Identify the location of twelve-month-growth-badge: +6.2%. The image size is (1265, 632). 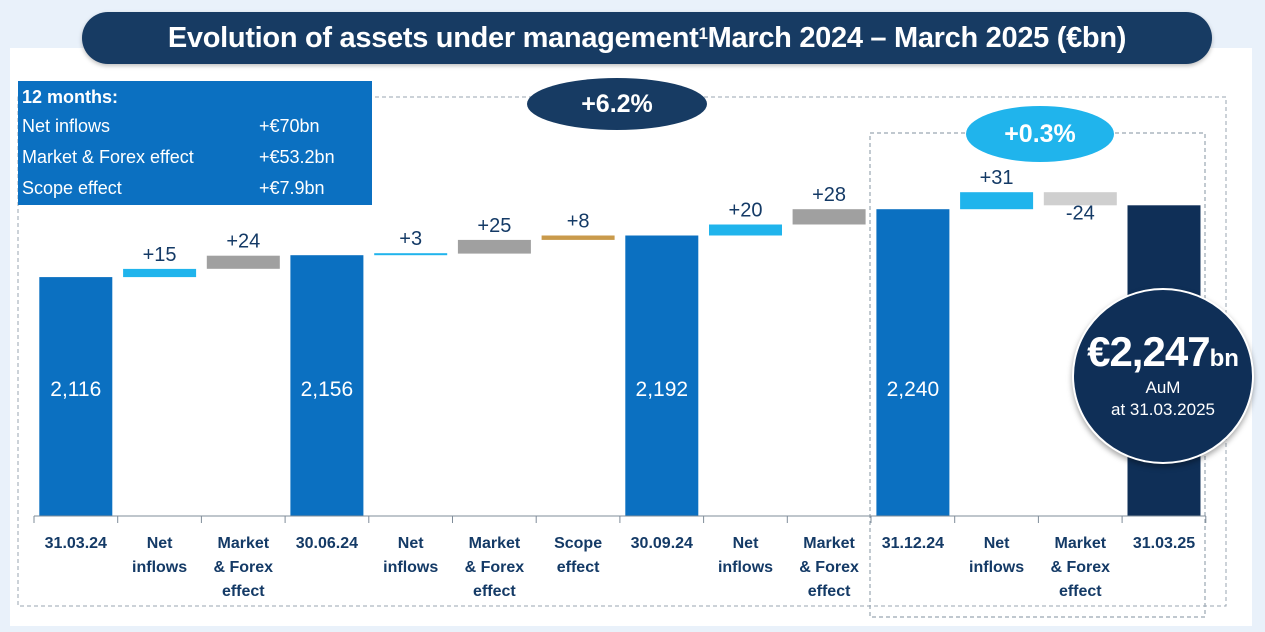
(617, 104).